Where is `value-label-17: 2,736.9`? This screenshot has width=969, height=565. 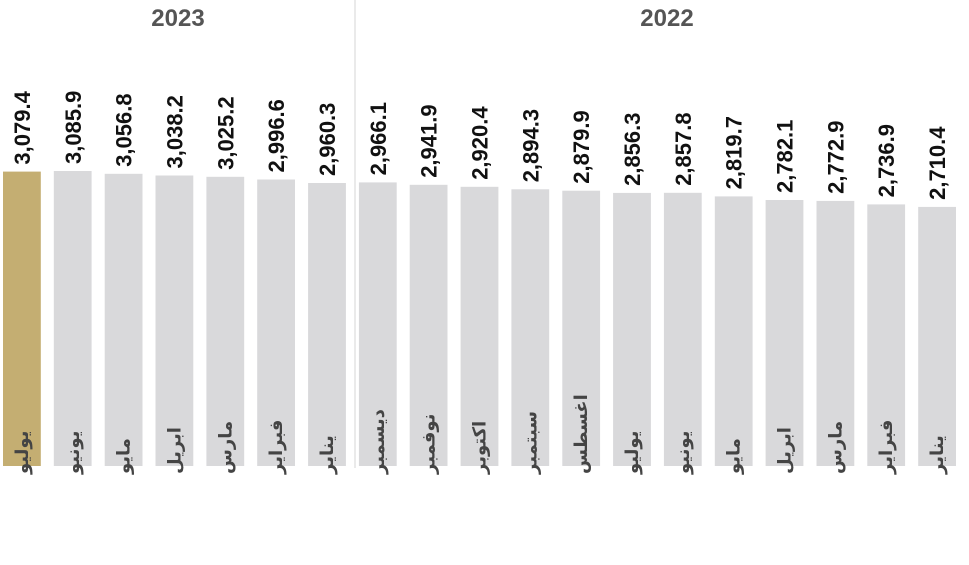
value-label-17: 2,736.9 is located at coordinates (886, 160).